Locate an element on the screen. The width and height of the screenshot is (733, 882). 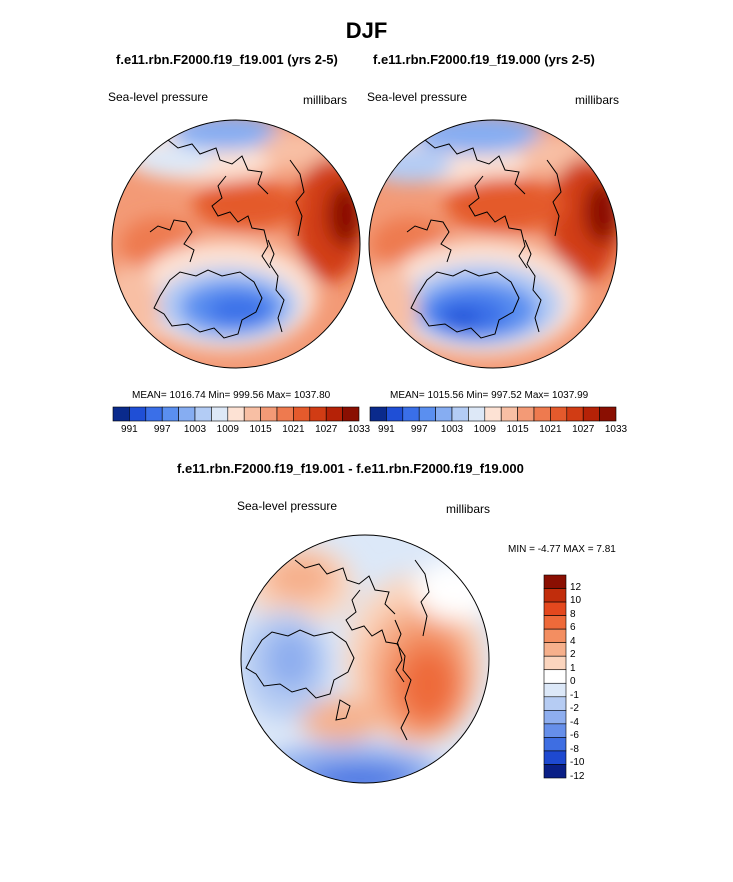
colorbar-2-tick-label: 1027 is located at coordinates (583, 429).